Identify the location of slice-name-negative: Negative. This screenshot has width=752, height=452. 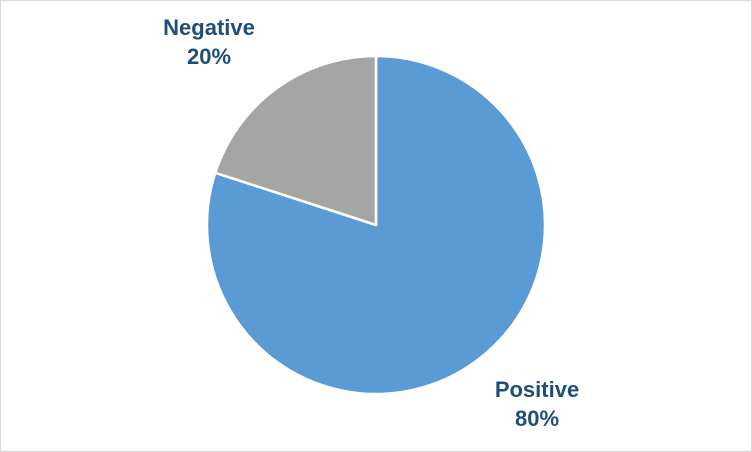
(209, 27).